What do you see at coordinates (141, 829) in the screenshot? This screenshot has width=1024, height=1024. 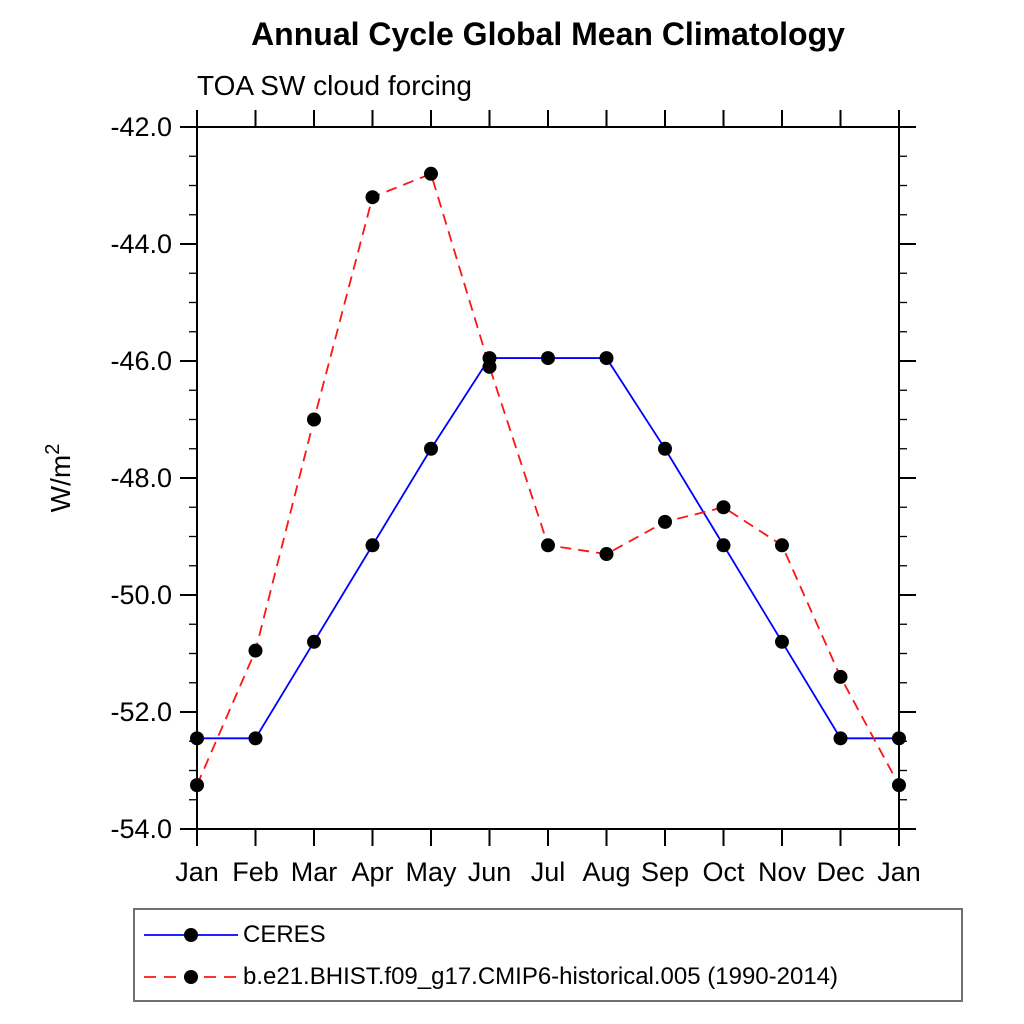 I see `y-tick-label: -54.0` at bounding box center [141, 829].